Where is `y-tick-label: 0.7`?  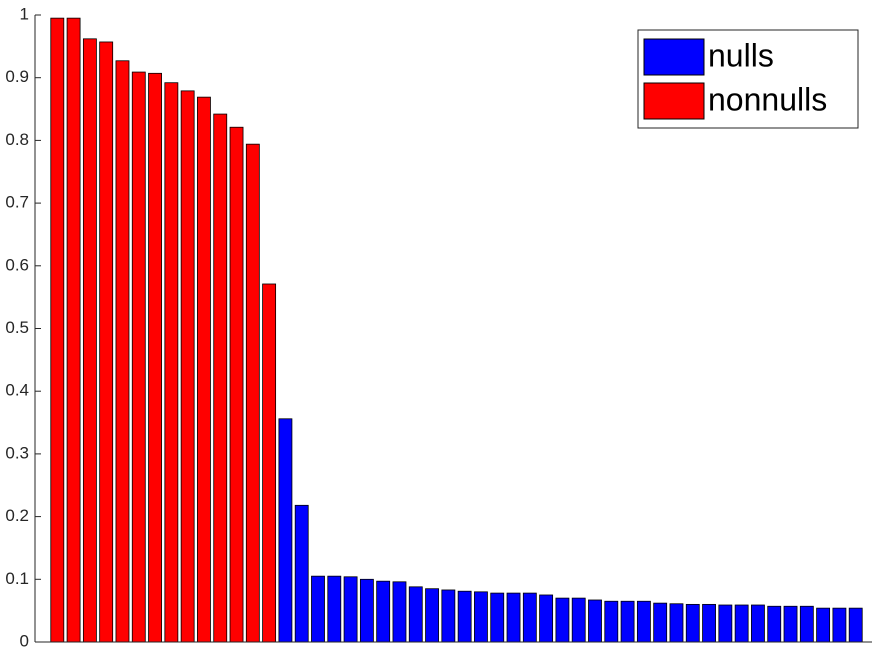 y-tick-label: 0.7 is located at coordinates (17, 202).